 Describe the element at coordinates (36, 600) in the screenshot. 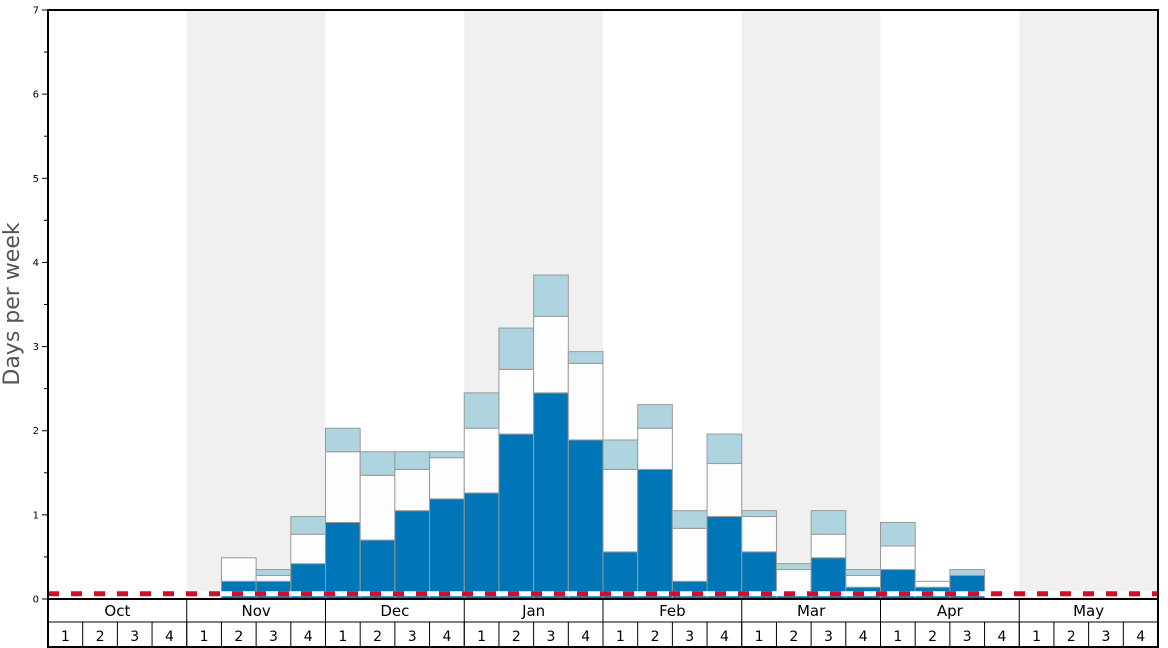

I see `y-tick-label: 0` at that location.